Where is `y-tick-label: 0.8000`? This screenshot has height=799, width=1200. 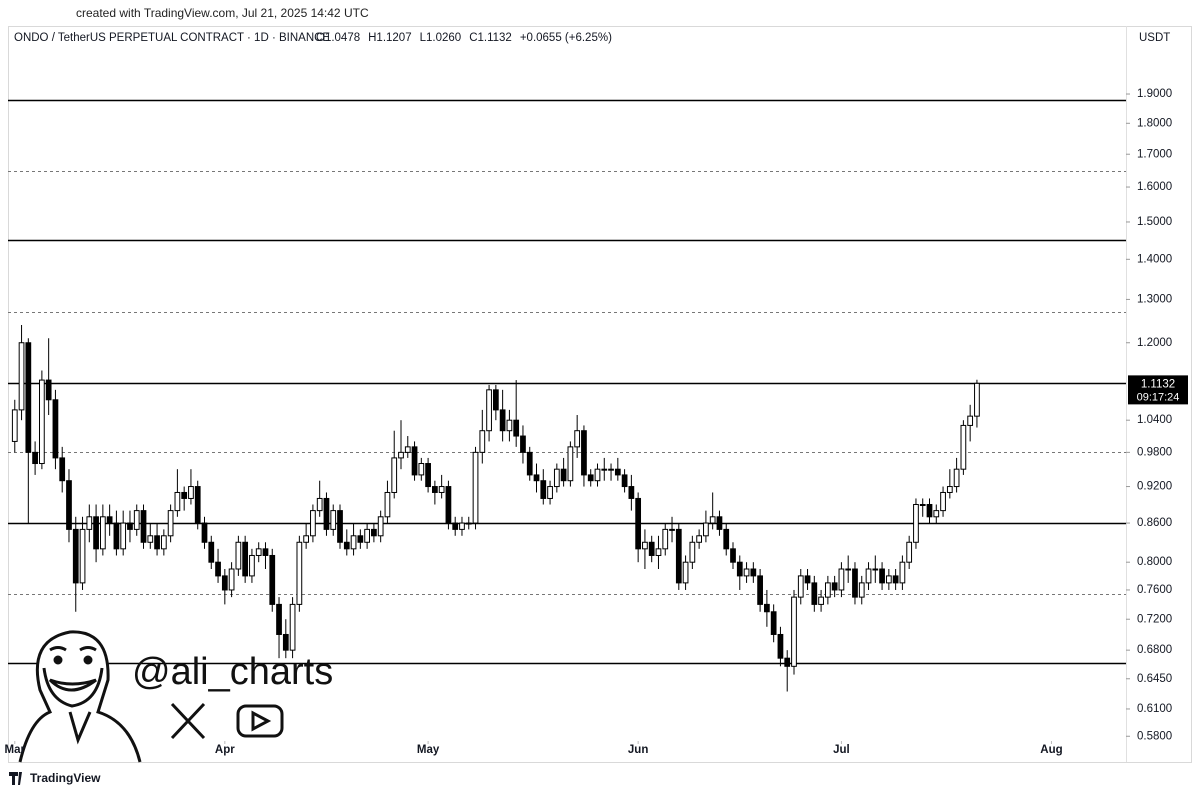
y-tick-label: 0.8000 is located at coordinates (1154, 562).